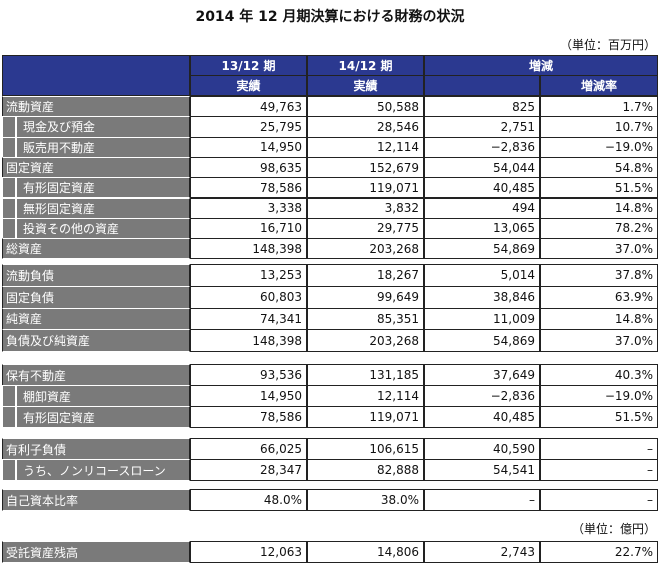 The image size is (660, 564). I want to click on value-cell: 85,351, so click(365, 319).